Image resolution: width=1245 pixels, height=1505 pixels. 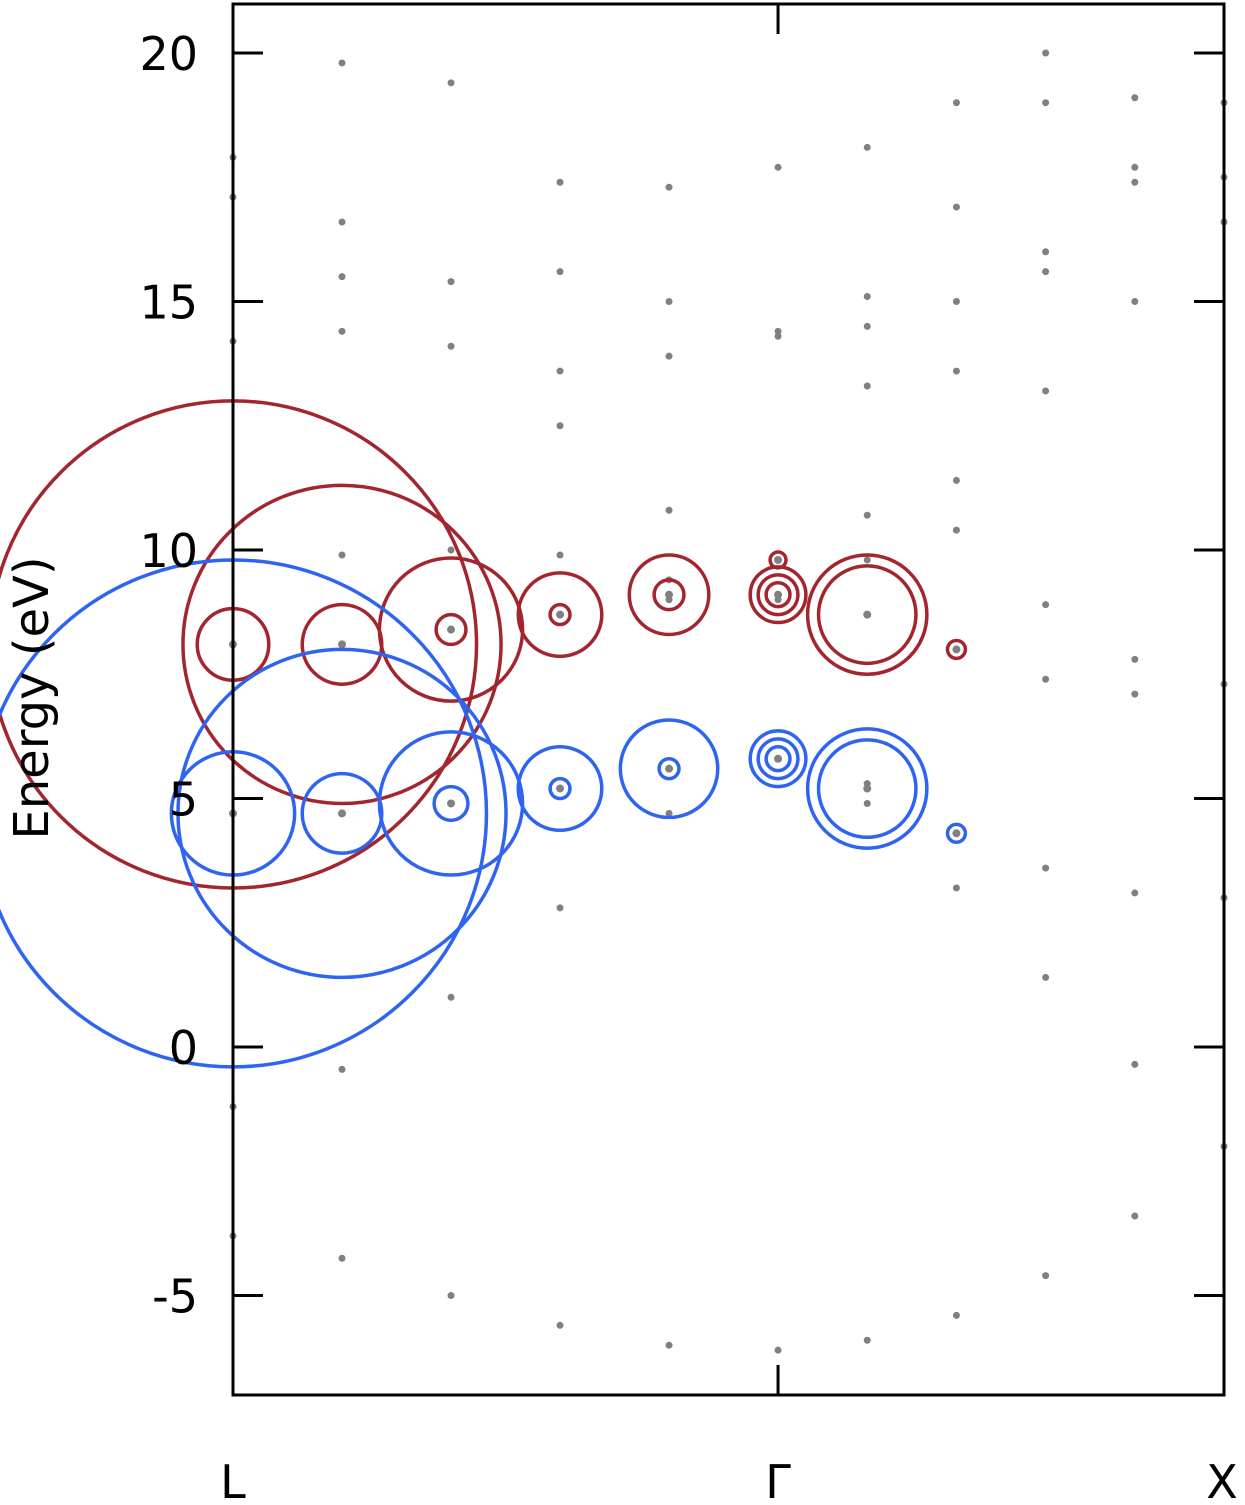 I want to click on y-tick-label: -5, so click(x=175, y=1297).